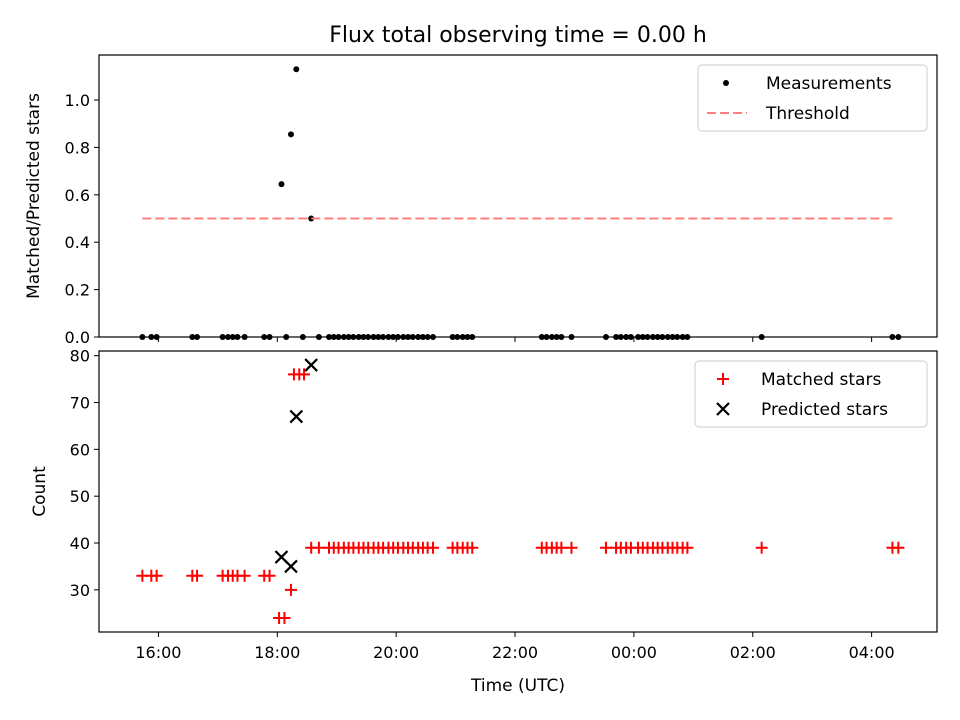 The height and width of the screenshot is (720, 960). Describe the element at coordinates (824, 410) in the screenshot. I see `legend-label: Predicted stars` at that location.